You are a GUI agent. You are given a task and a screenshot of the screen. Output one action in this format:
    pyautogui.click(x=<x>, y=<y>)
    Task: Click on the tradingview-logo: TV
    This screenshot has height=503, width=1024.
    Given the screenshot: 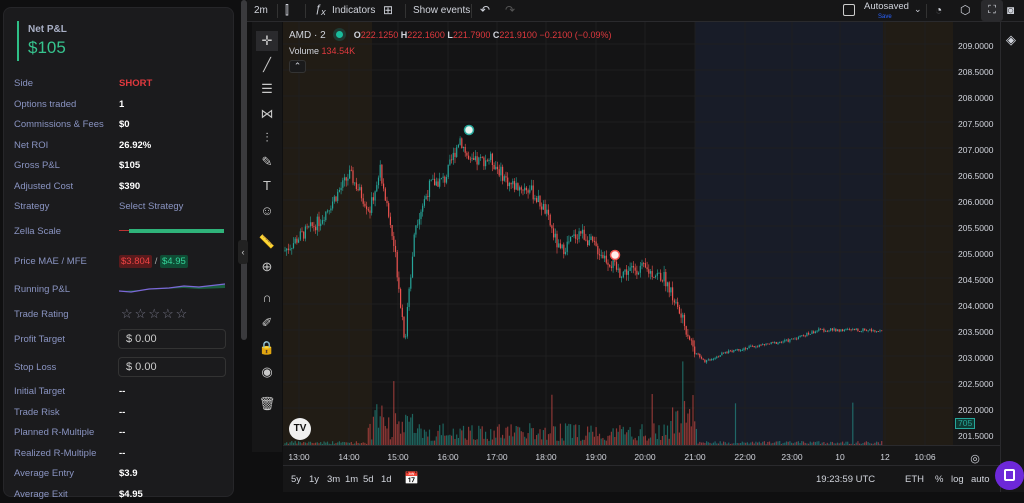 What is the action you would take?
    pyautogui.click(x=300, y=429)
    